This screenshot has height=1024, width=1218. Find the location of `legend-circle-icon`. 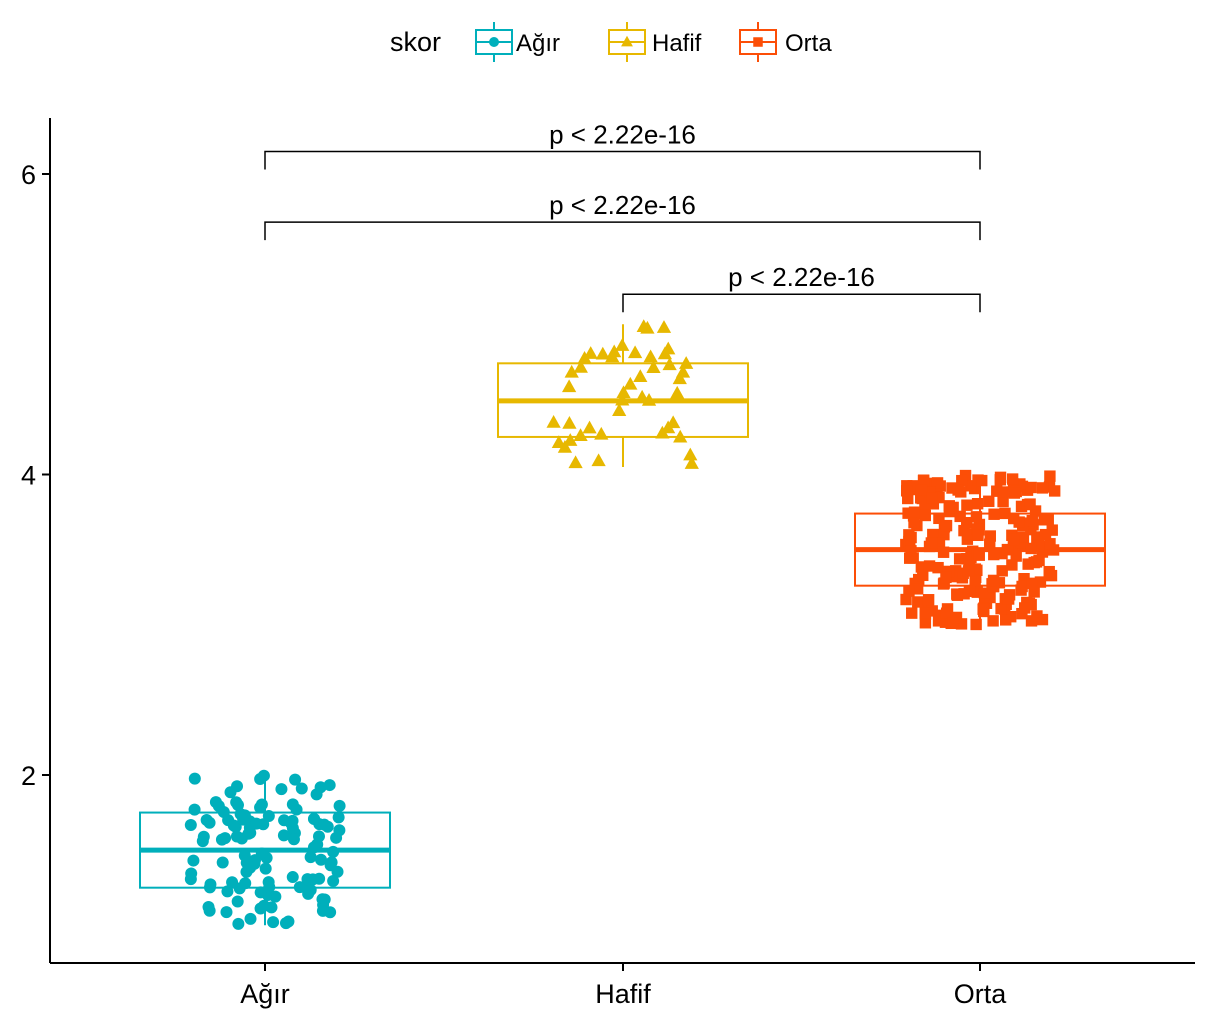

legend-circle-icon is located at coordinates (494, 42).